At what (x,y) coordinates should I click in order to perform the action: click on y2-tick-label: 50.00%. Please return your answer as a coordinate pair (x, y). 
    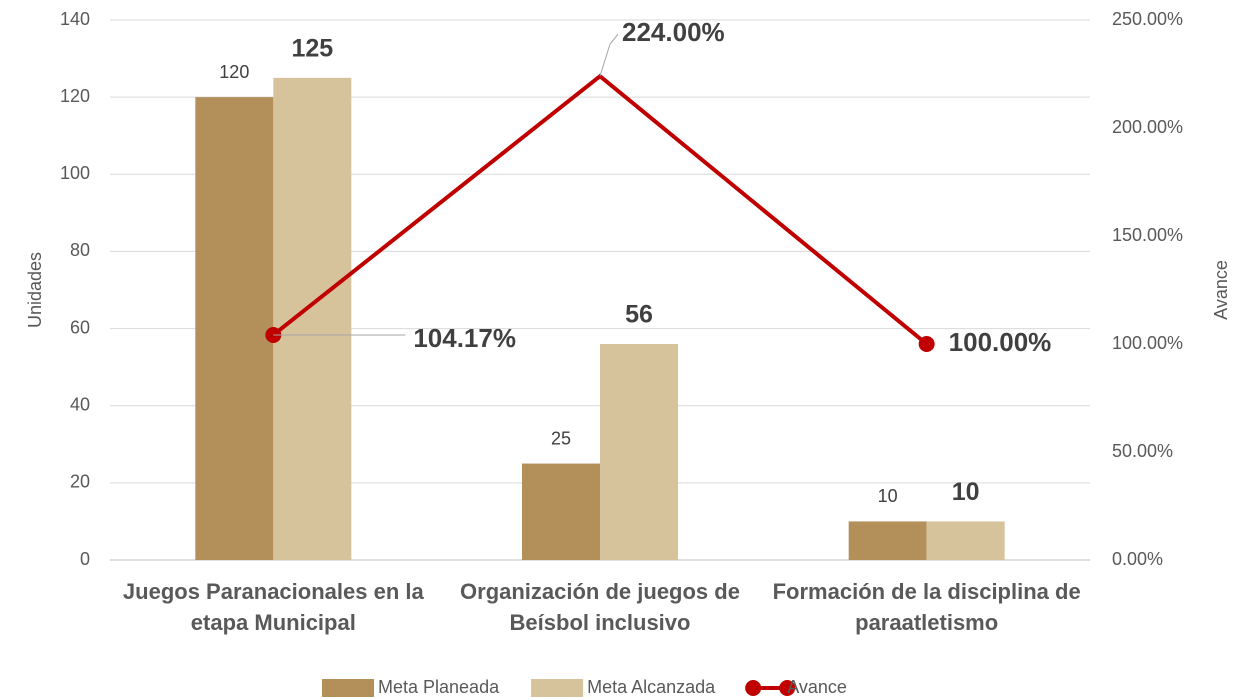
    Looking at the image, I should click on (1142, 451).